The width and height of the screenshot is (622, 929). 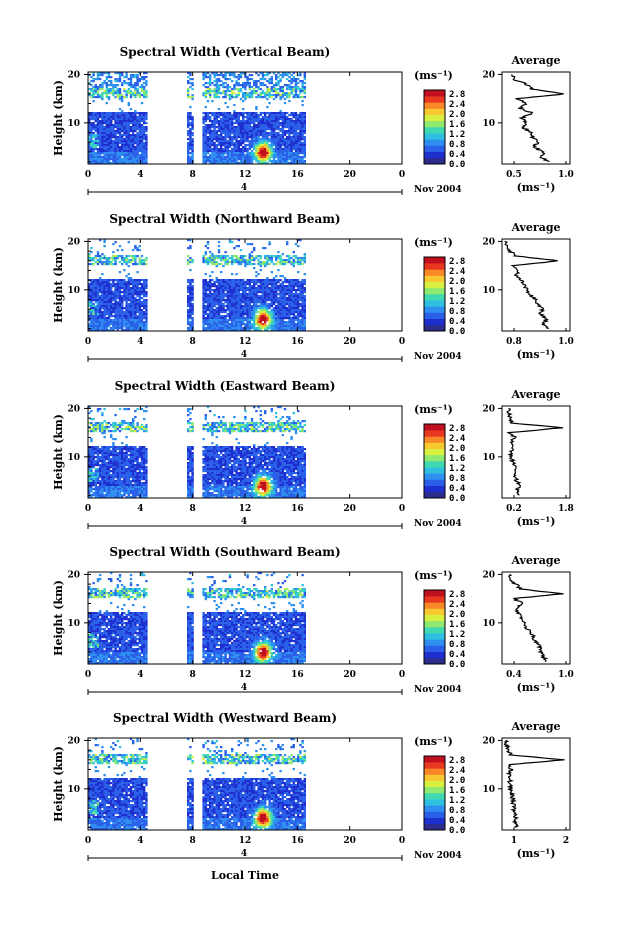 I want to click on colorbar-segment, so click(x=434, y=161).